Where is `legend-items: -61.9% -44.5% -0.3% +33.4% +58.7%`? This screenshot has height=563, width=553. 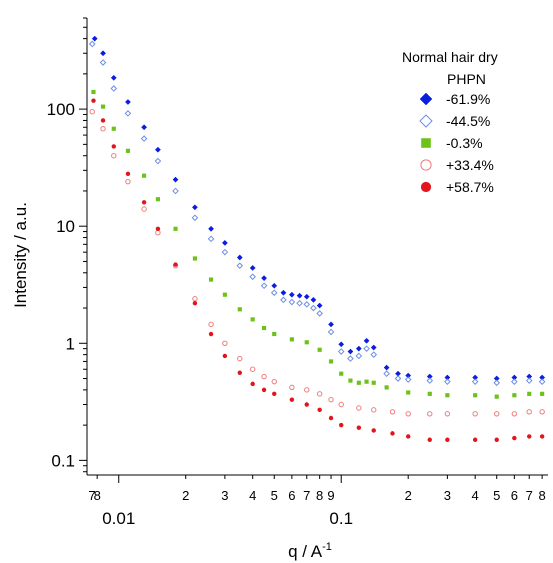
legend-items: -61.9% -44.5% -0.3% +33.4% +58.7% is located at coordinates (456, 143).